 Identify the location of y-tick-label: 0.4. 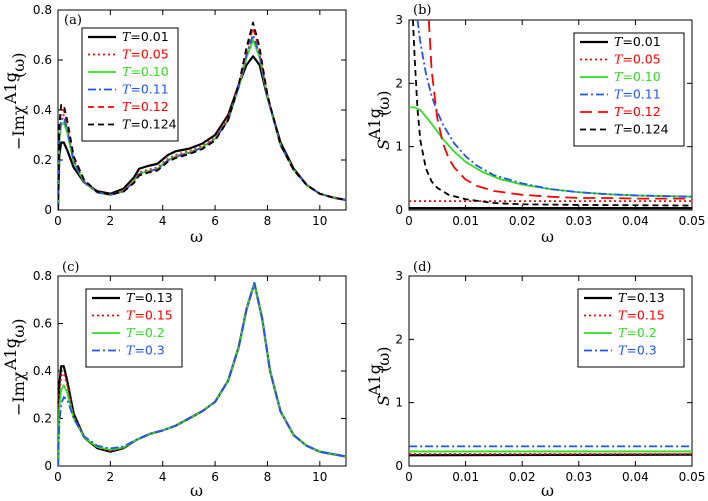
(42, 110).